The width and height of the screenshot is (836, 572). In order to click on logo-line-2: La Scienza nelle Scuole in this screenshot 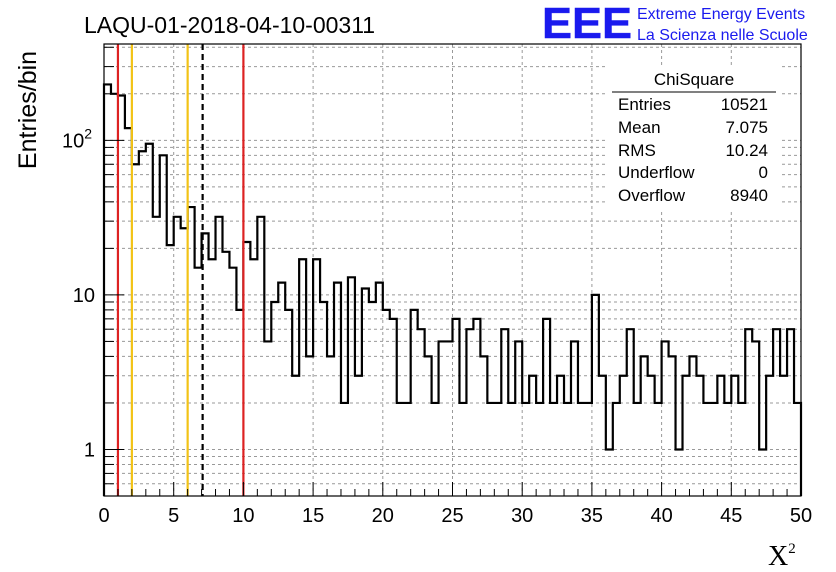, I will do `click(722, 35)`.